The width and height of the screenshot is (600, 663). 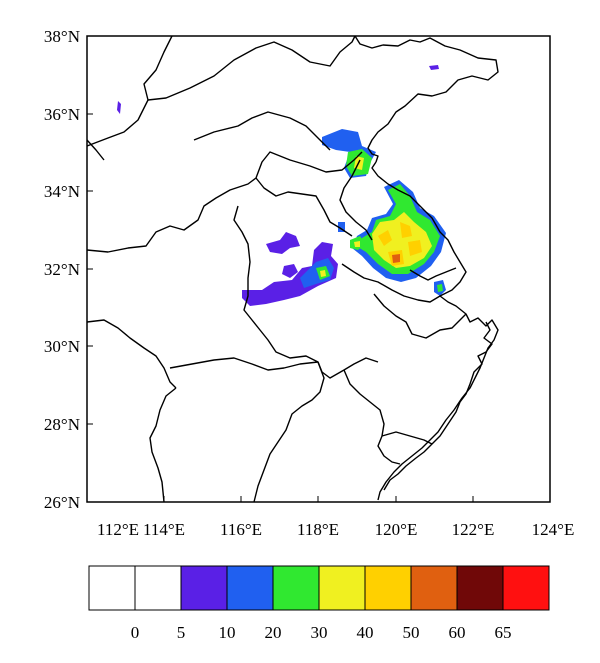 I want to click on legend-label: 60, so click(x=457, y=632).